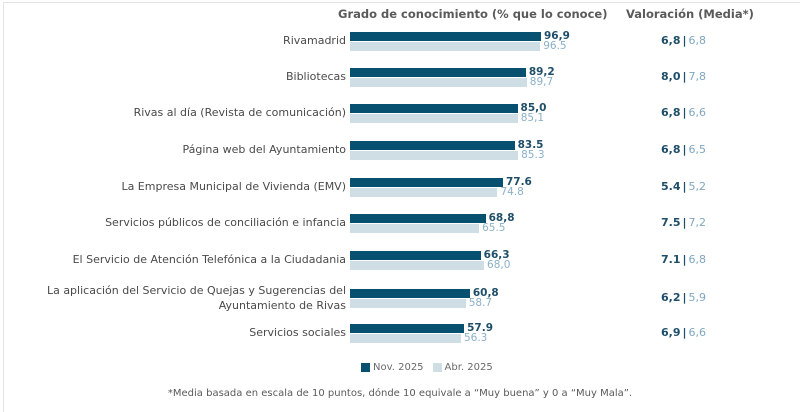  What do you see at coordinates (532, 118) in the screenshot?
I see `value-label-abr: 85,1` at bounding box center [532, 118].